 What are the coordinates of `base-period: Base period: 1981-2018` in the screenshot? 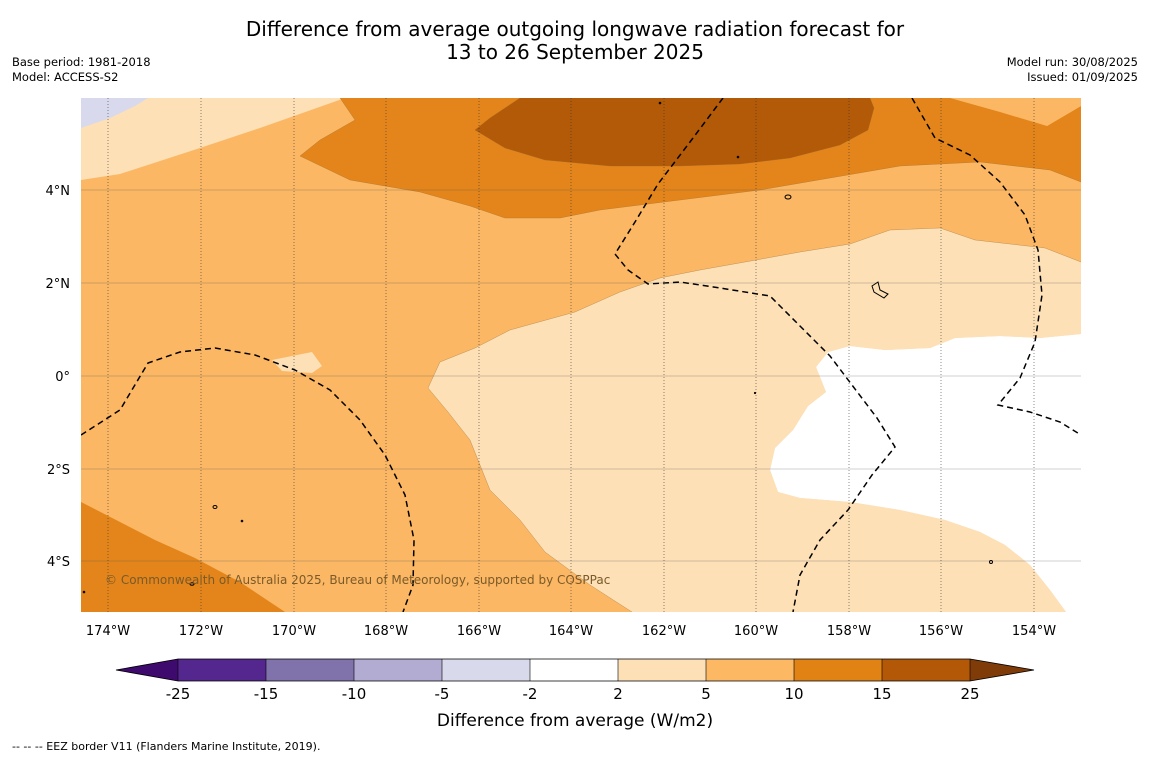 It's located at (81, 62).